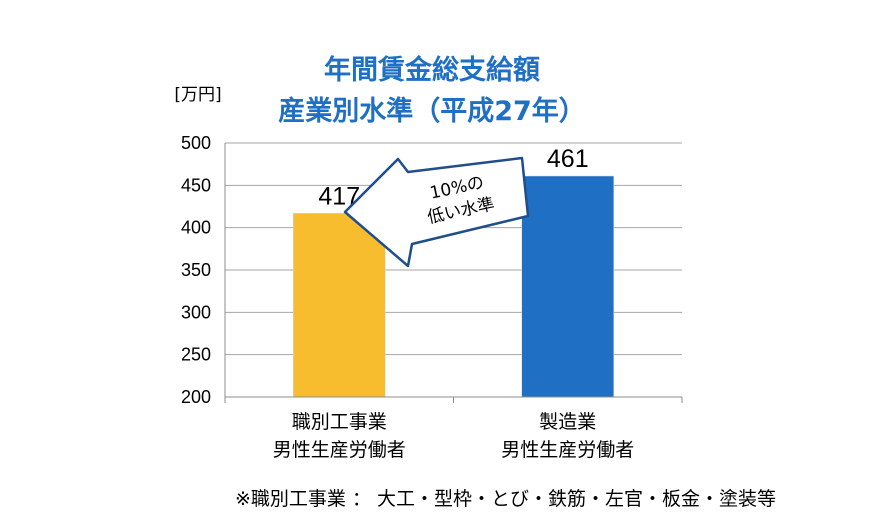 This screenshot has height=520, width=885. I want to click on chart-title-line-1: 年間賃金総支給額, so click(432, 70).